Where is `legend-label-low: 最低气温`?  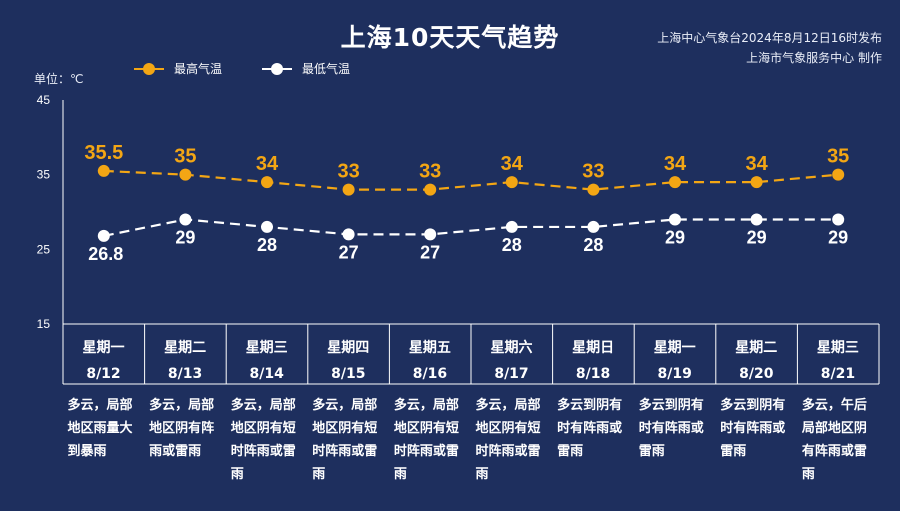 legend-label-low: 最低气温 is located at coordinates (326, 69).